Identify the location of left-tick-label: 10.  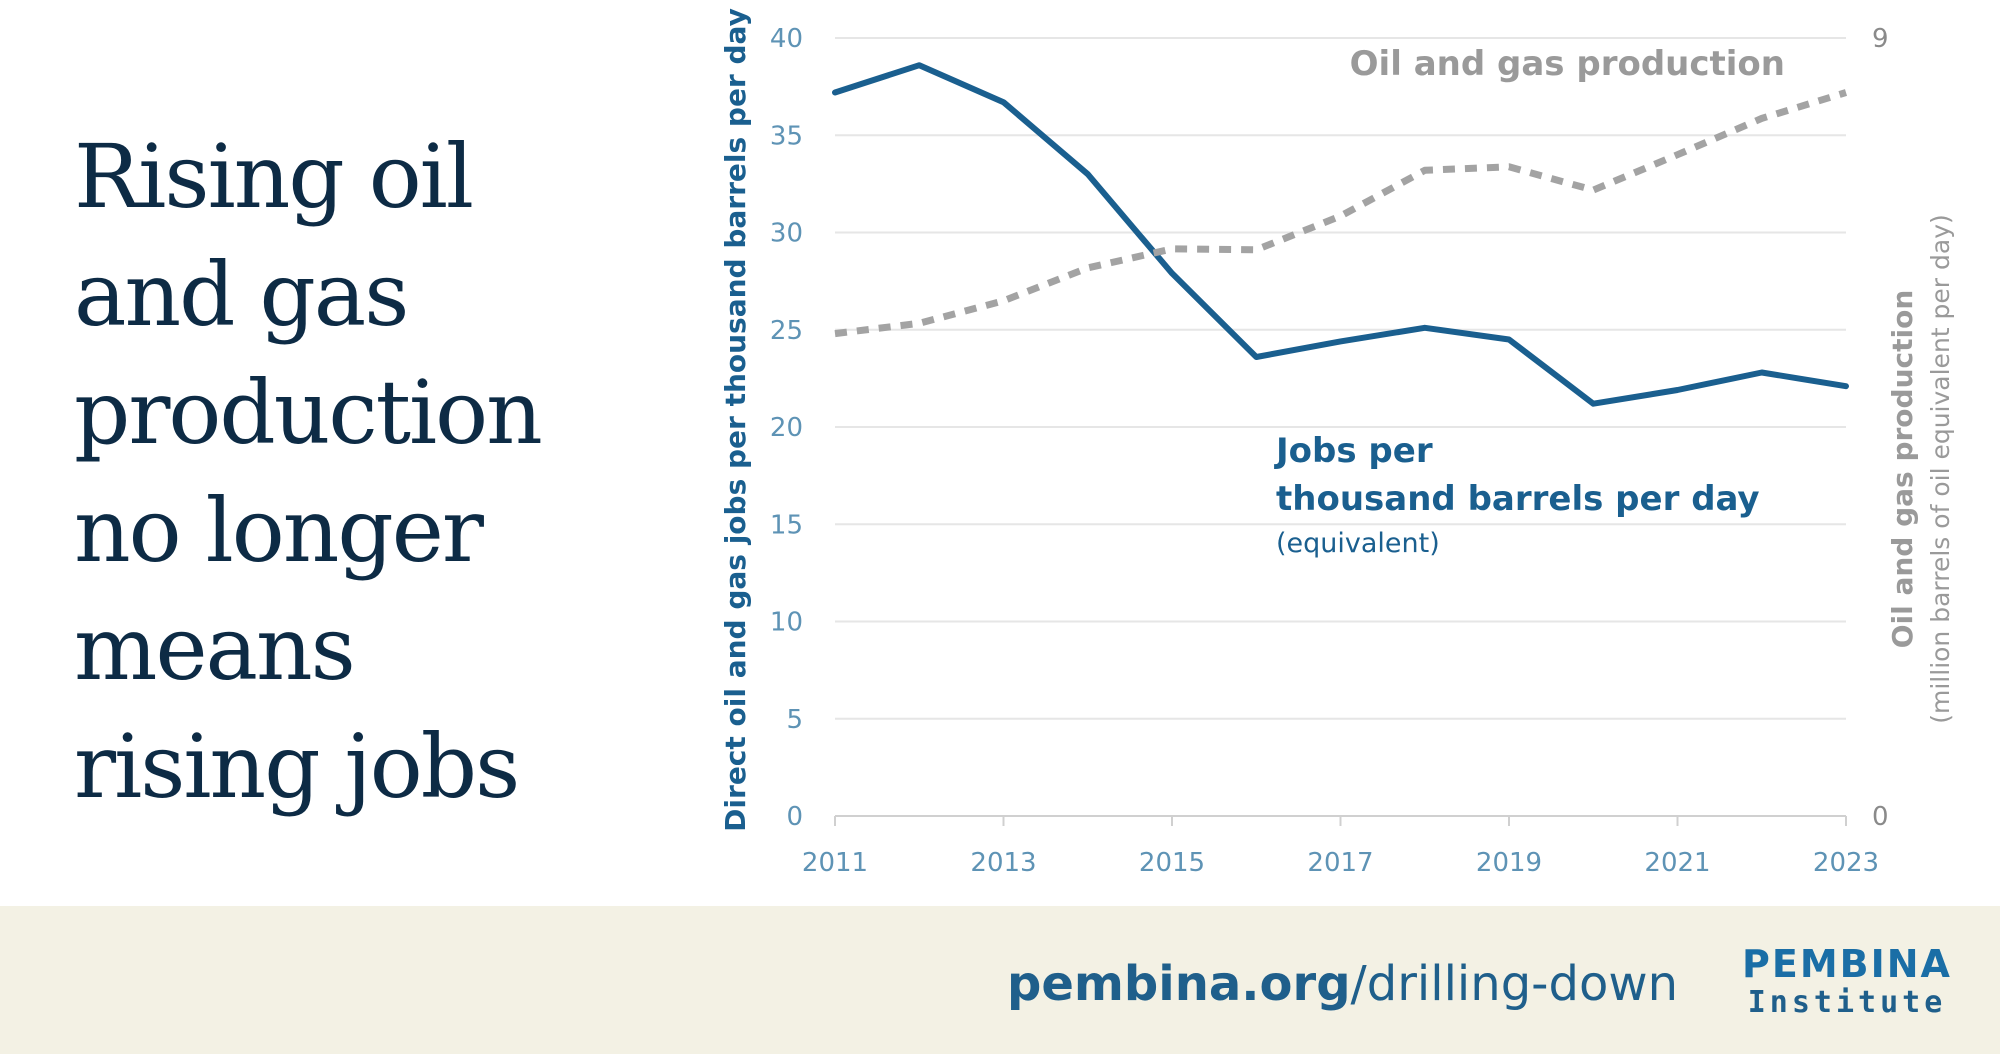
(786, 623).